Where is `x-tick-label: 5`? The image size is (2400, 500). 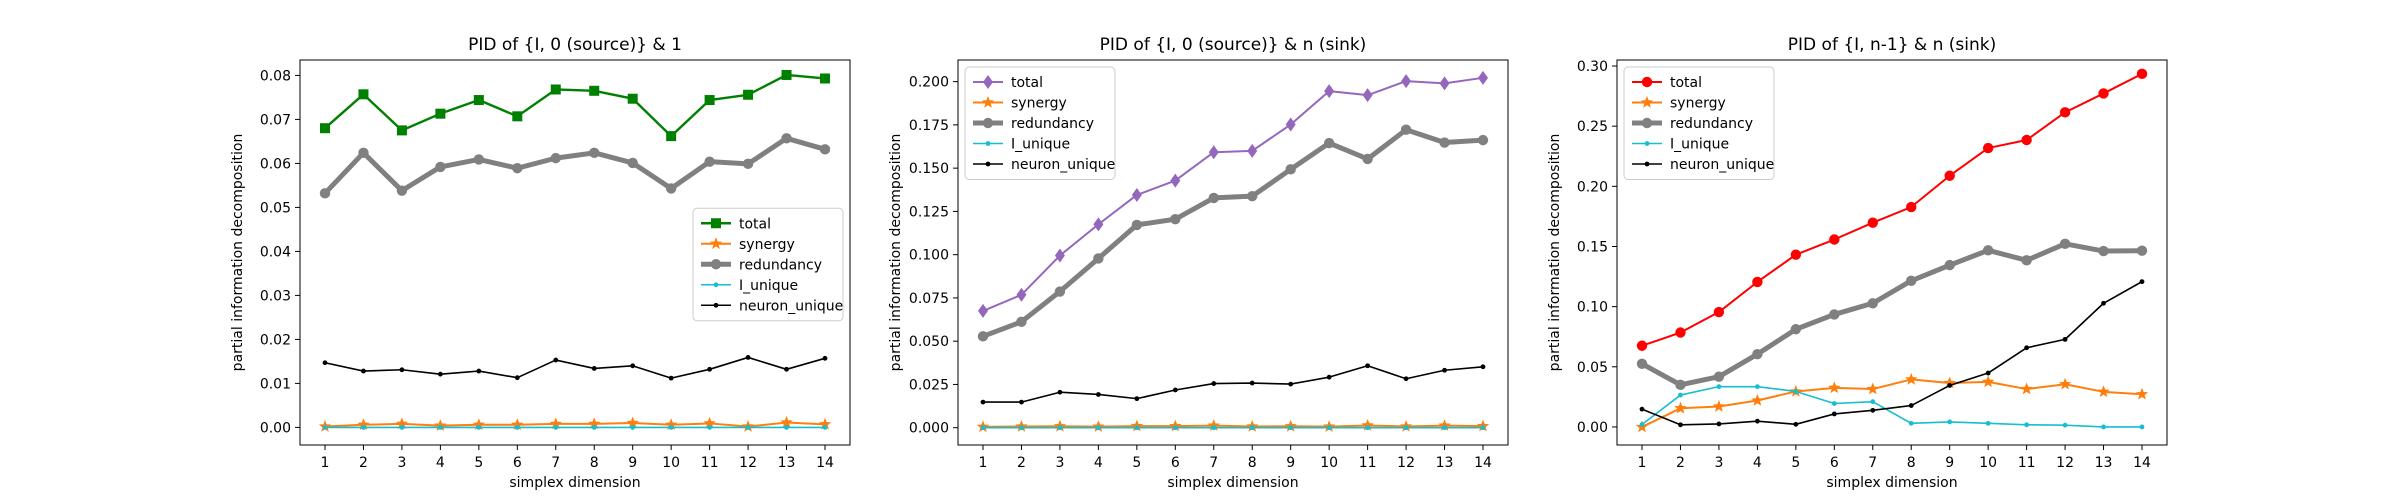
x-tick-label: 5 is located at coordinates (478, 463).